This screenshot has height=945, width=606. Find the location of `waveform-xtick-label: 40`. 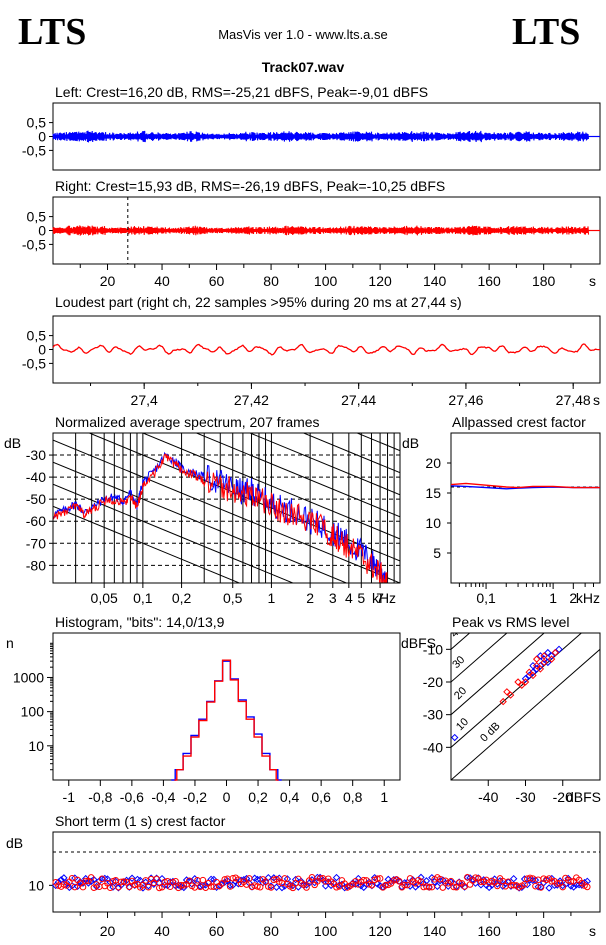

waveform-xtick-label: 40 is located at coordinates (162, 281).